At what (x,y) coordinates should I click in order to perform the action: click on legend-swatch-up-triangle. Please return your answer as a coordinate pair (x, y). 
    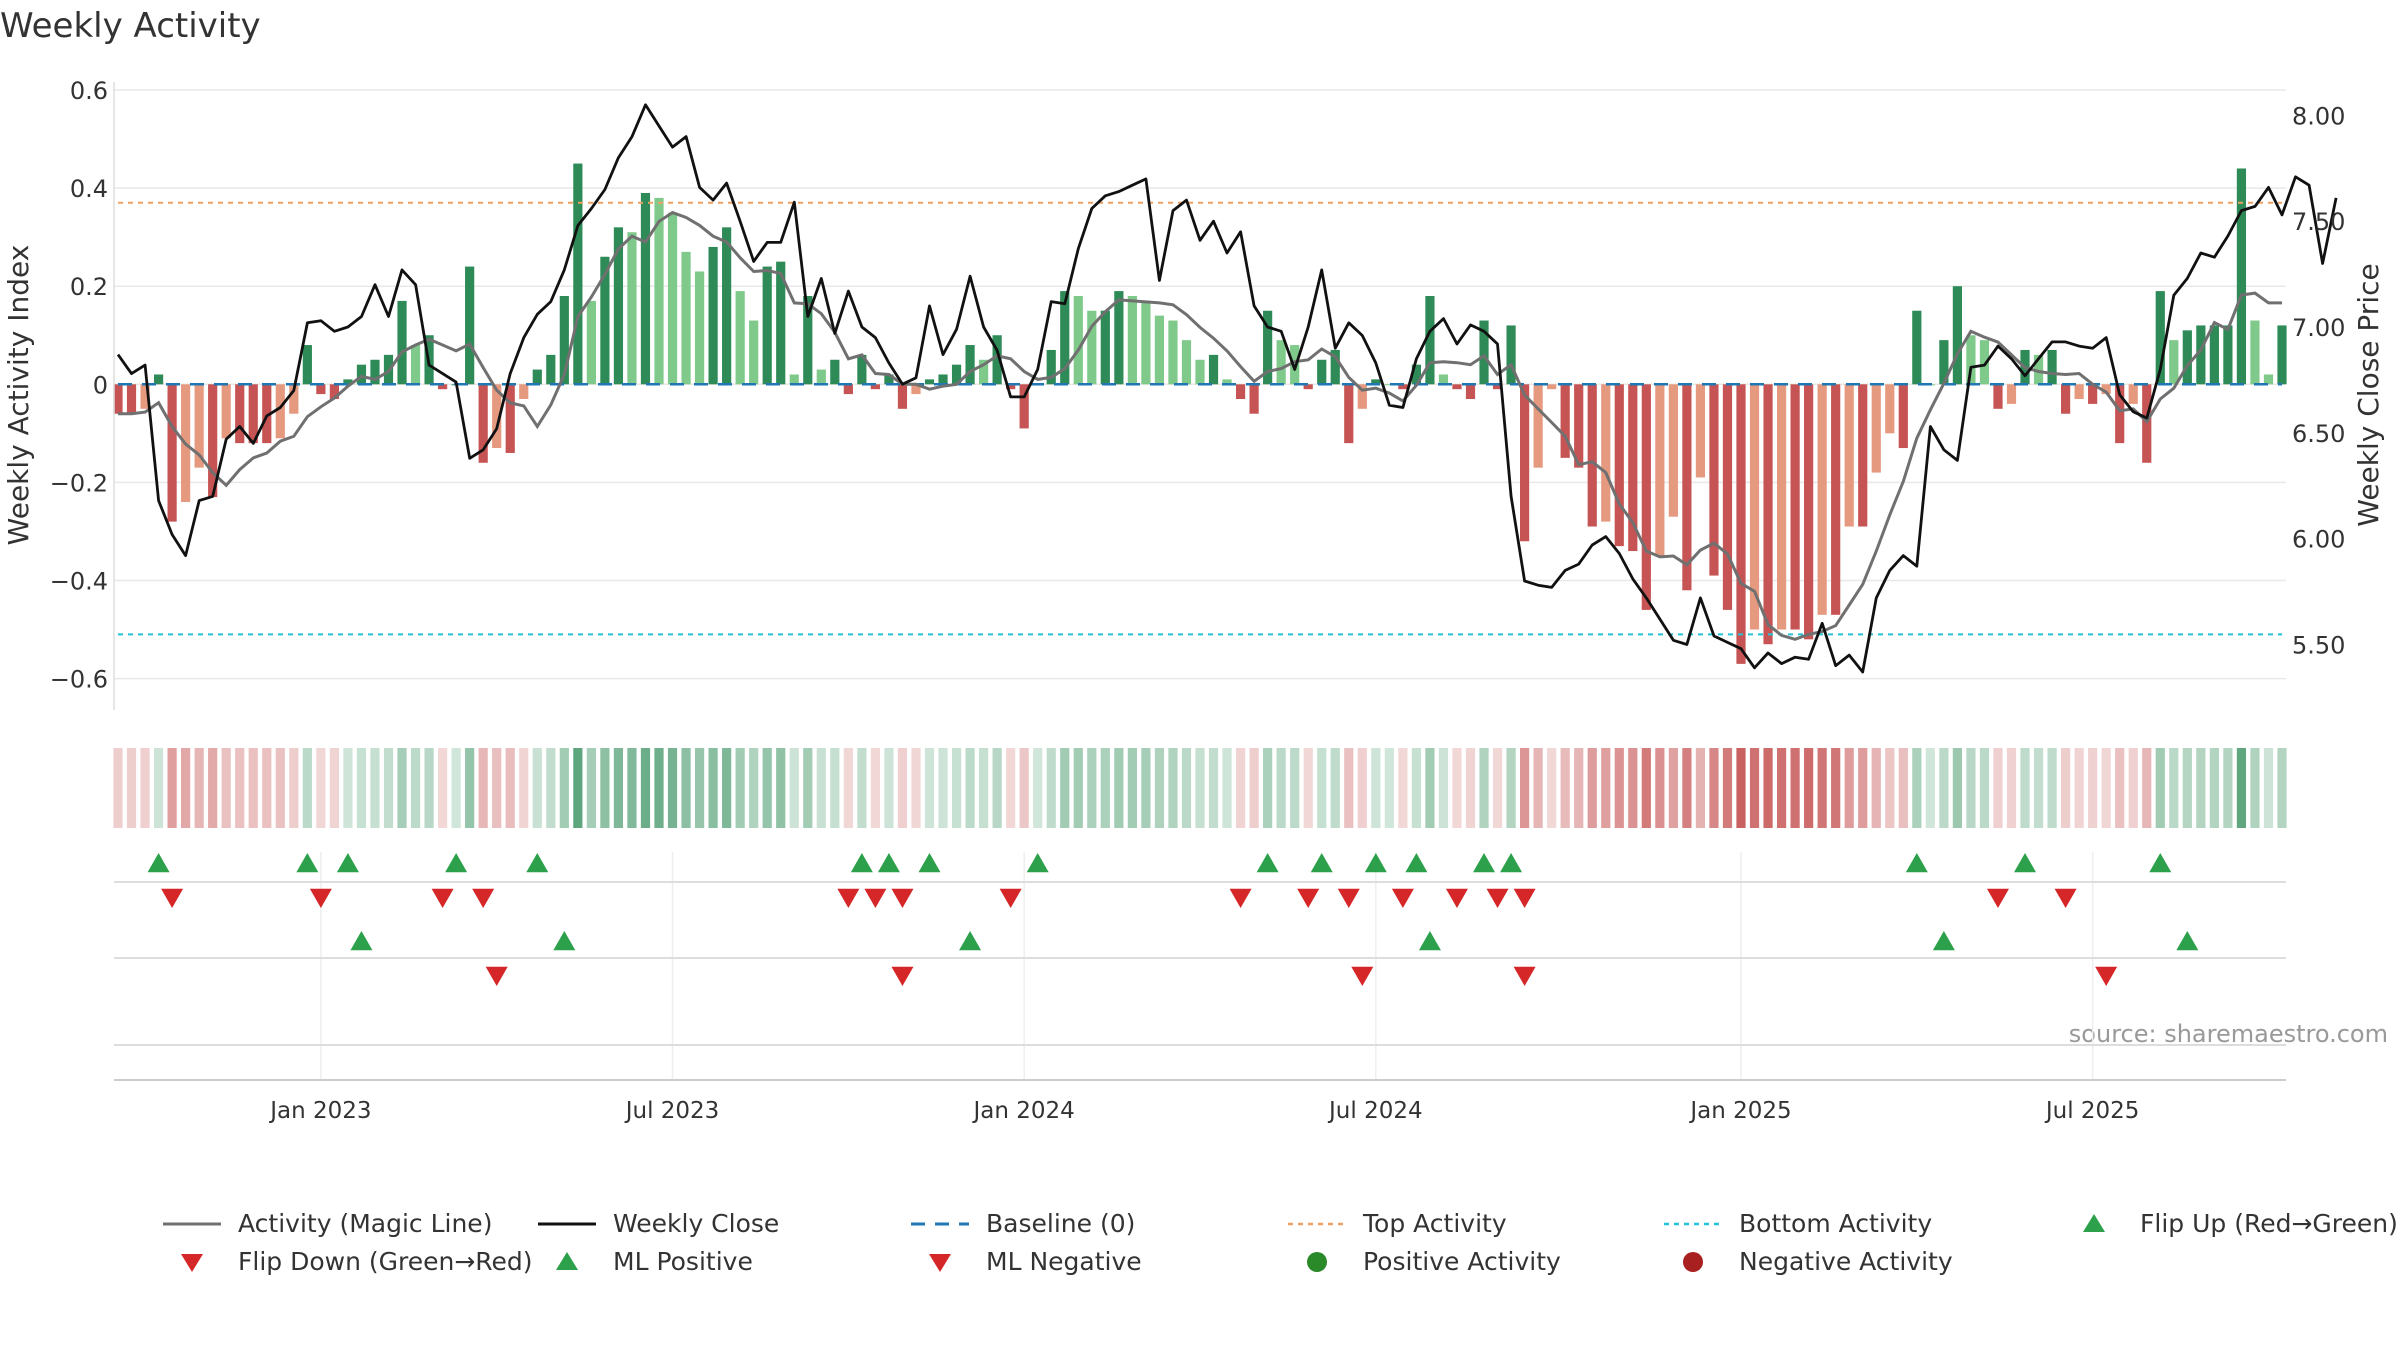
    Looking at the image, I should click on (2094, 1223).